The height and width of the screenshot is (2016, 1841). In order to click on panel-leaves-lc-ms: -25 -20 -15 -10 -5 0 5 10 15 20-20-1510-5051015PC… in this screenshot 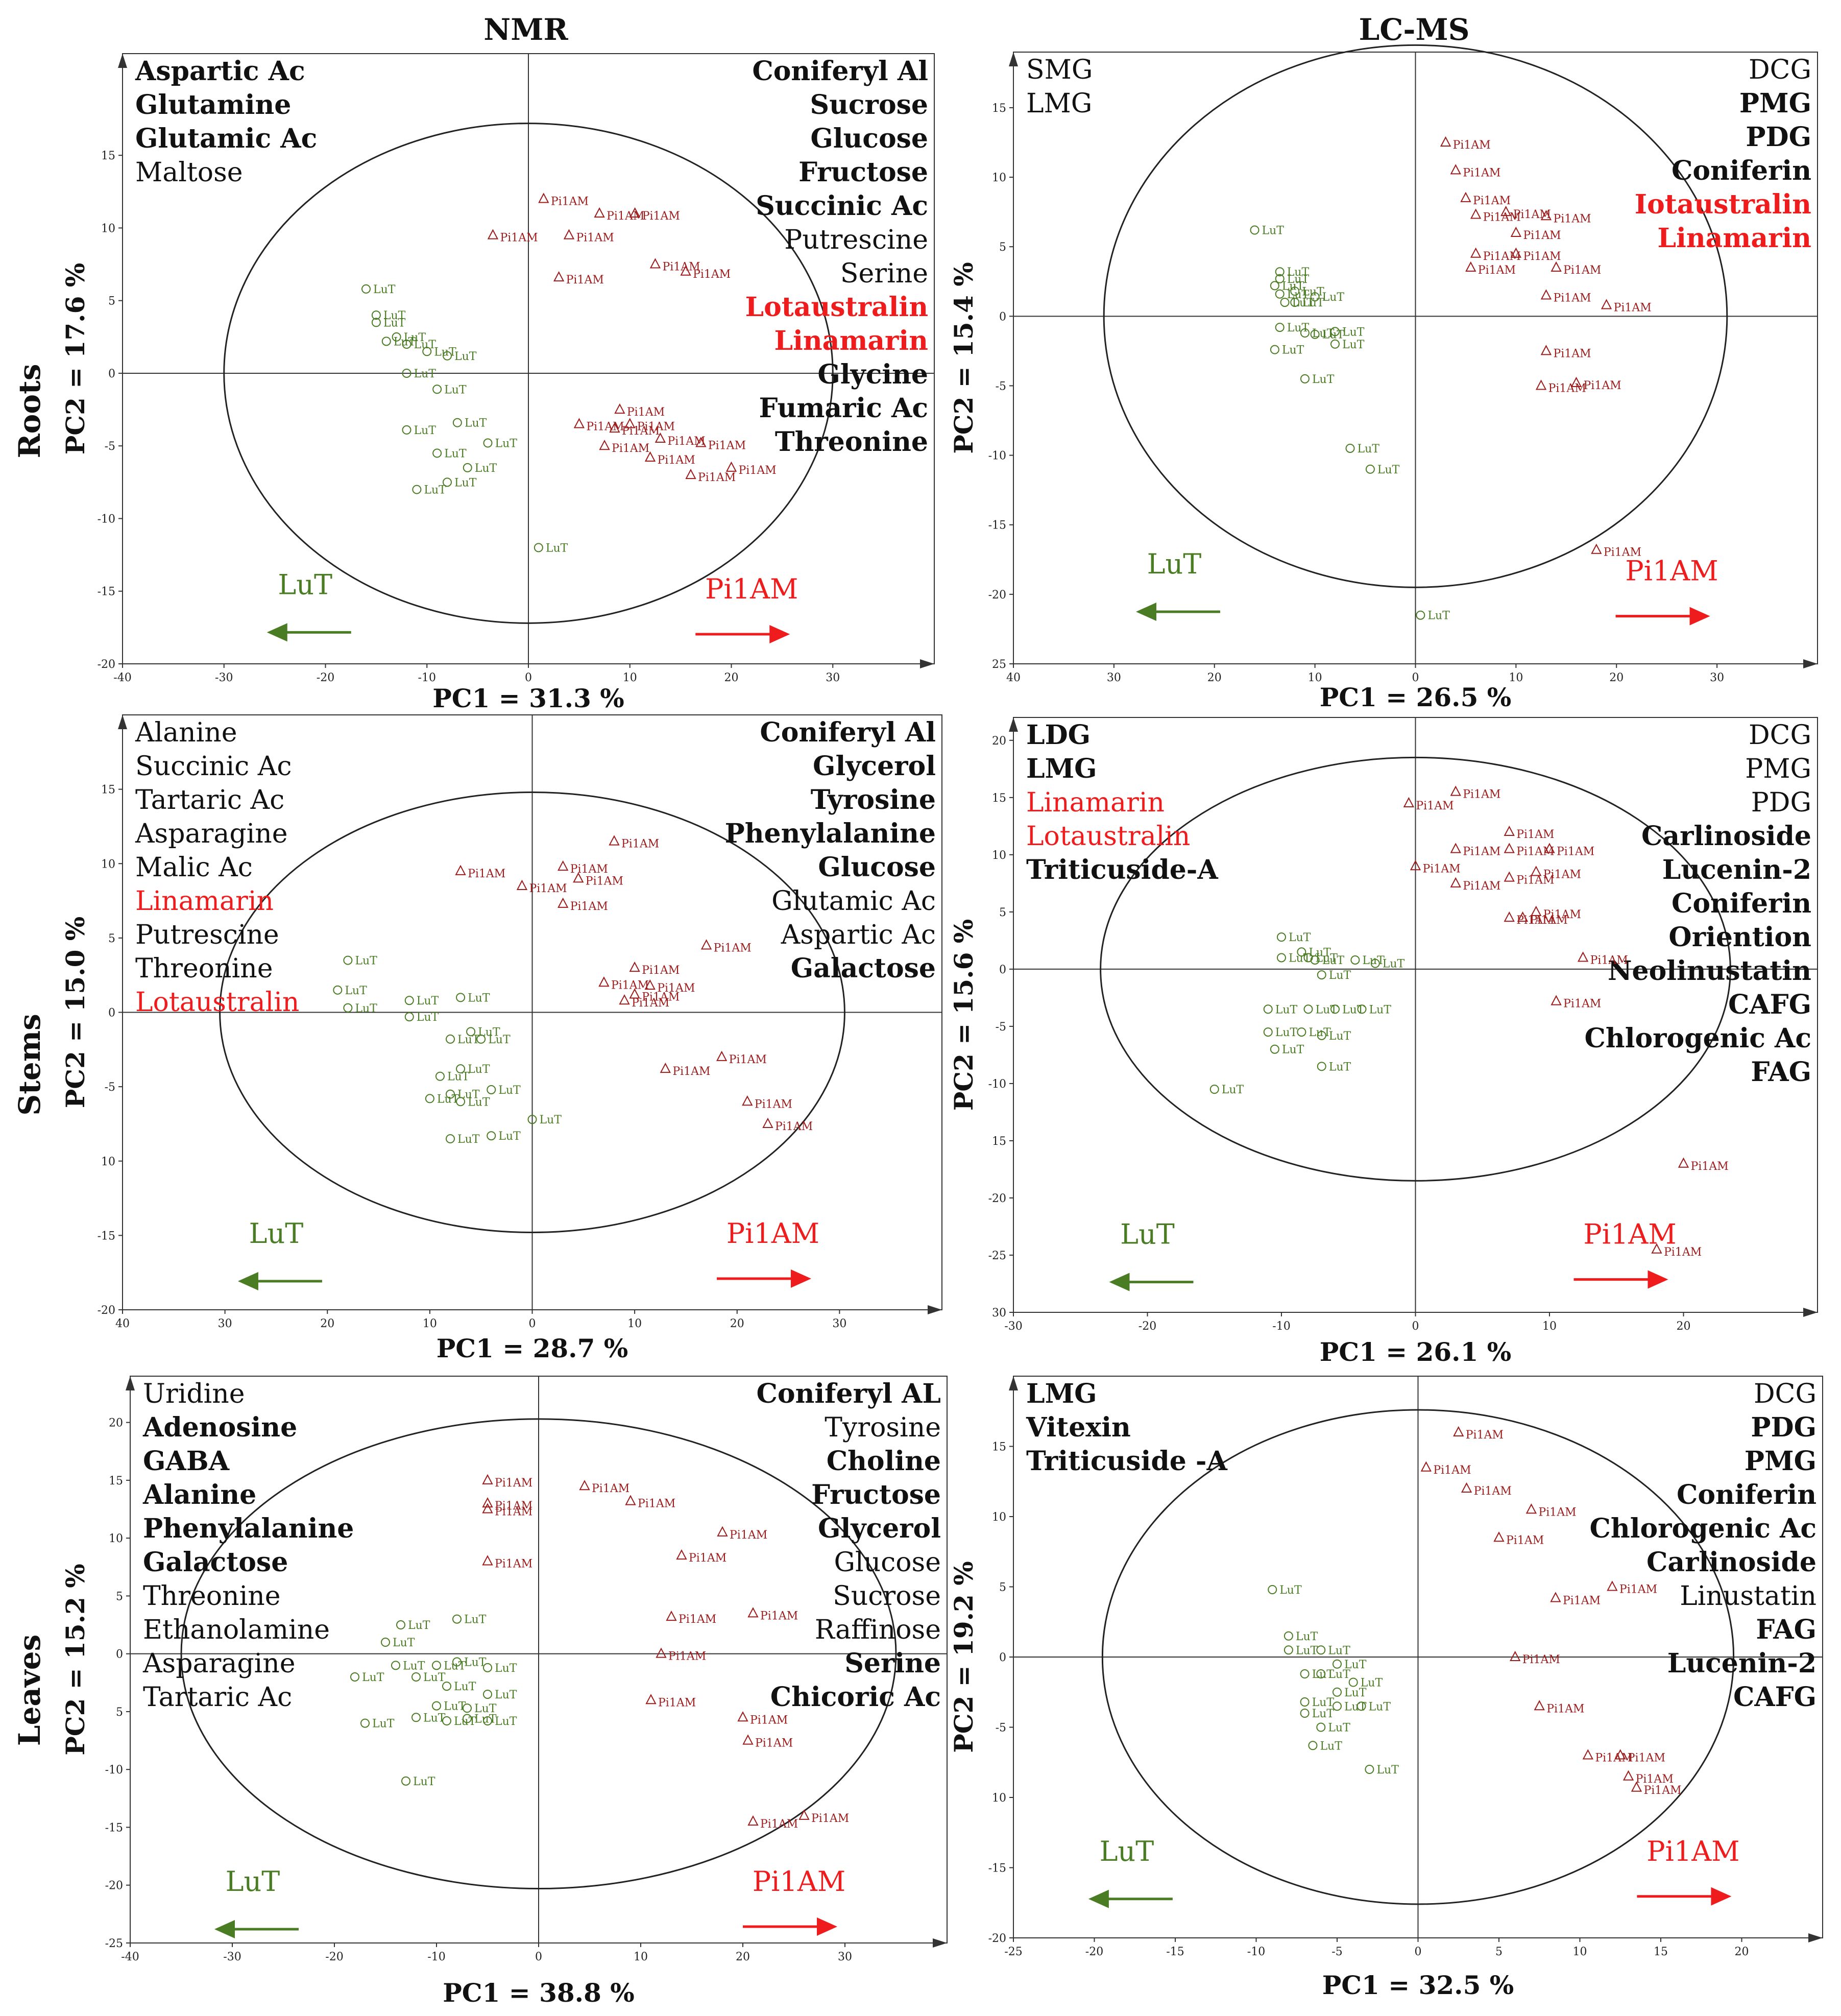, I will do `click(1386, 1688)`.